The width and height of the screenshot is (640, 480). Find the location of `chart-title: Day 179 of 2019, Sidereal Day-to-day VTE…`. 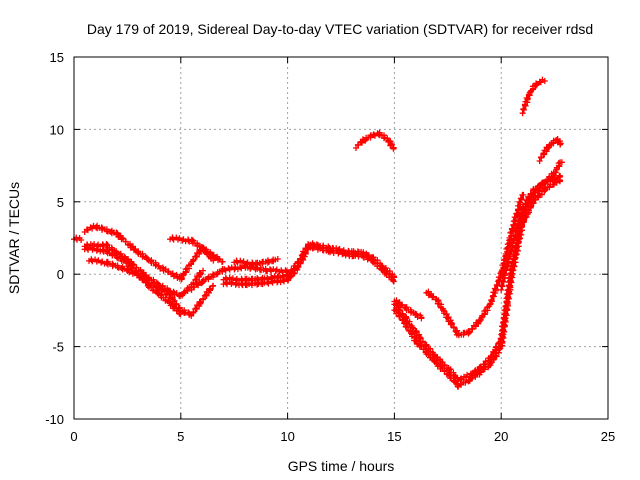

chart-title: Day 179 of 2019, Sidereal Day-to-day VTE… is located at coordinates (340, 29).